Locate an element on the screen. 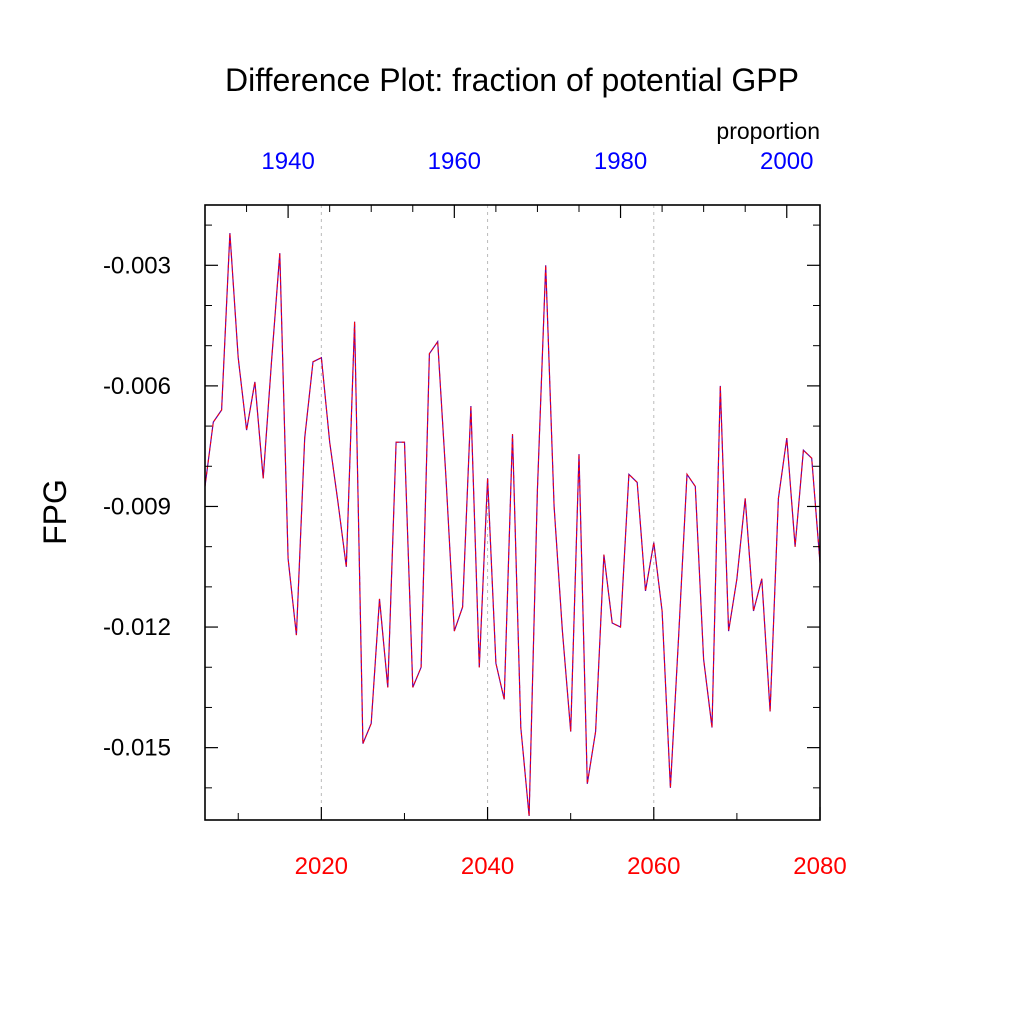 The height and width of the screenshot is (1024, 1024). x-top-tick-label: 1980 is located at coordinates (620, 161).